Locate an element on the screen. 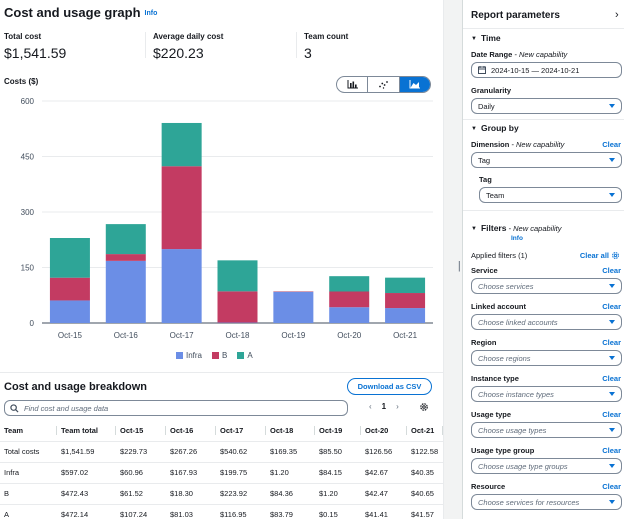  column-header: Oct-17 is located at coordinates (241, 431).